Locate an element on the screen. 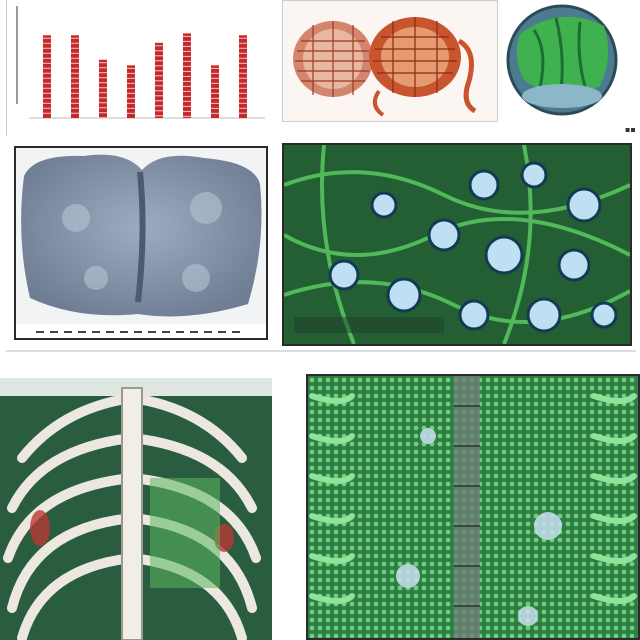  globe-panel: ▪▪ is located at coordinates (570, 68).